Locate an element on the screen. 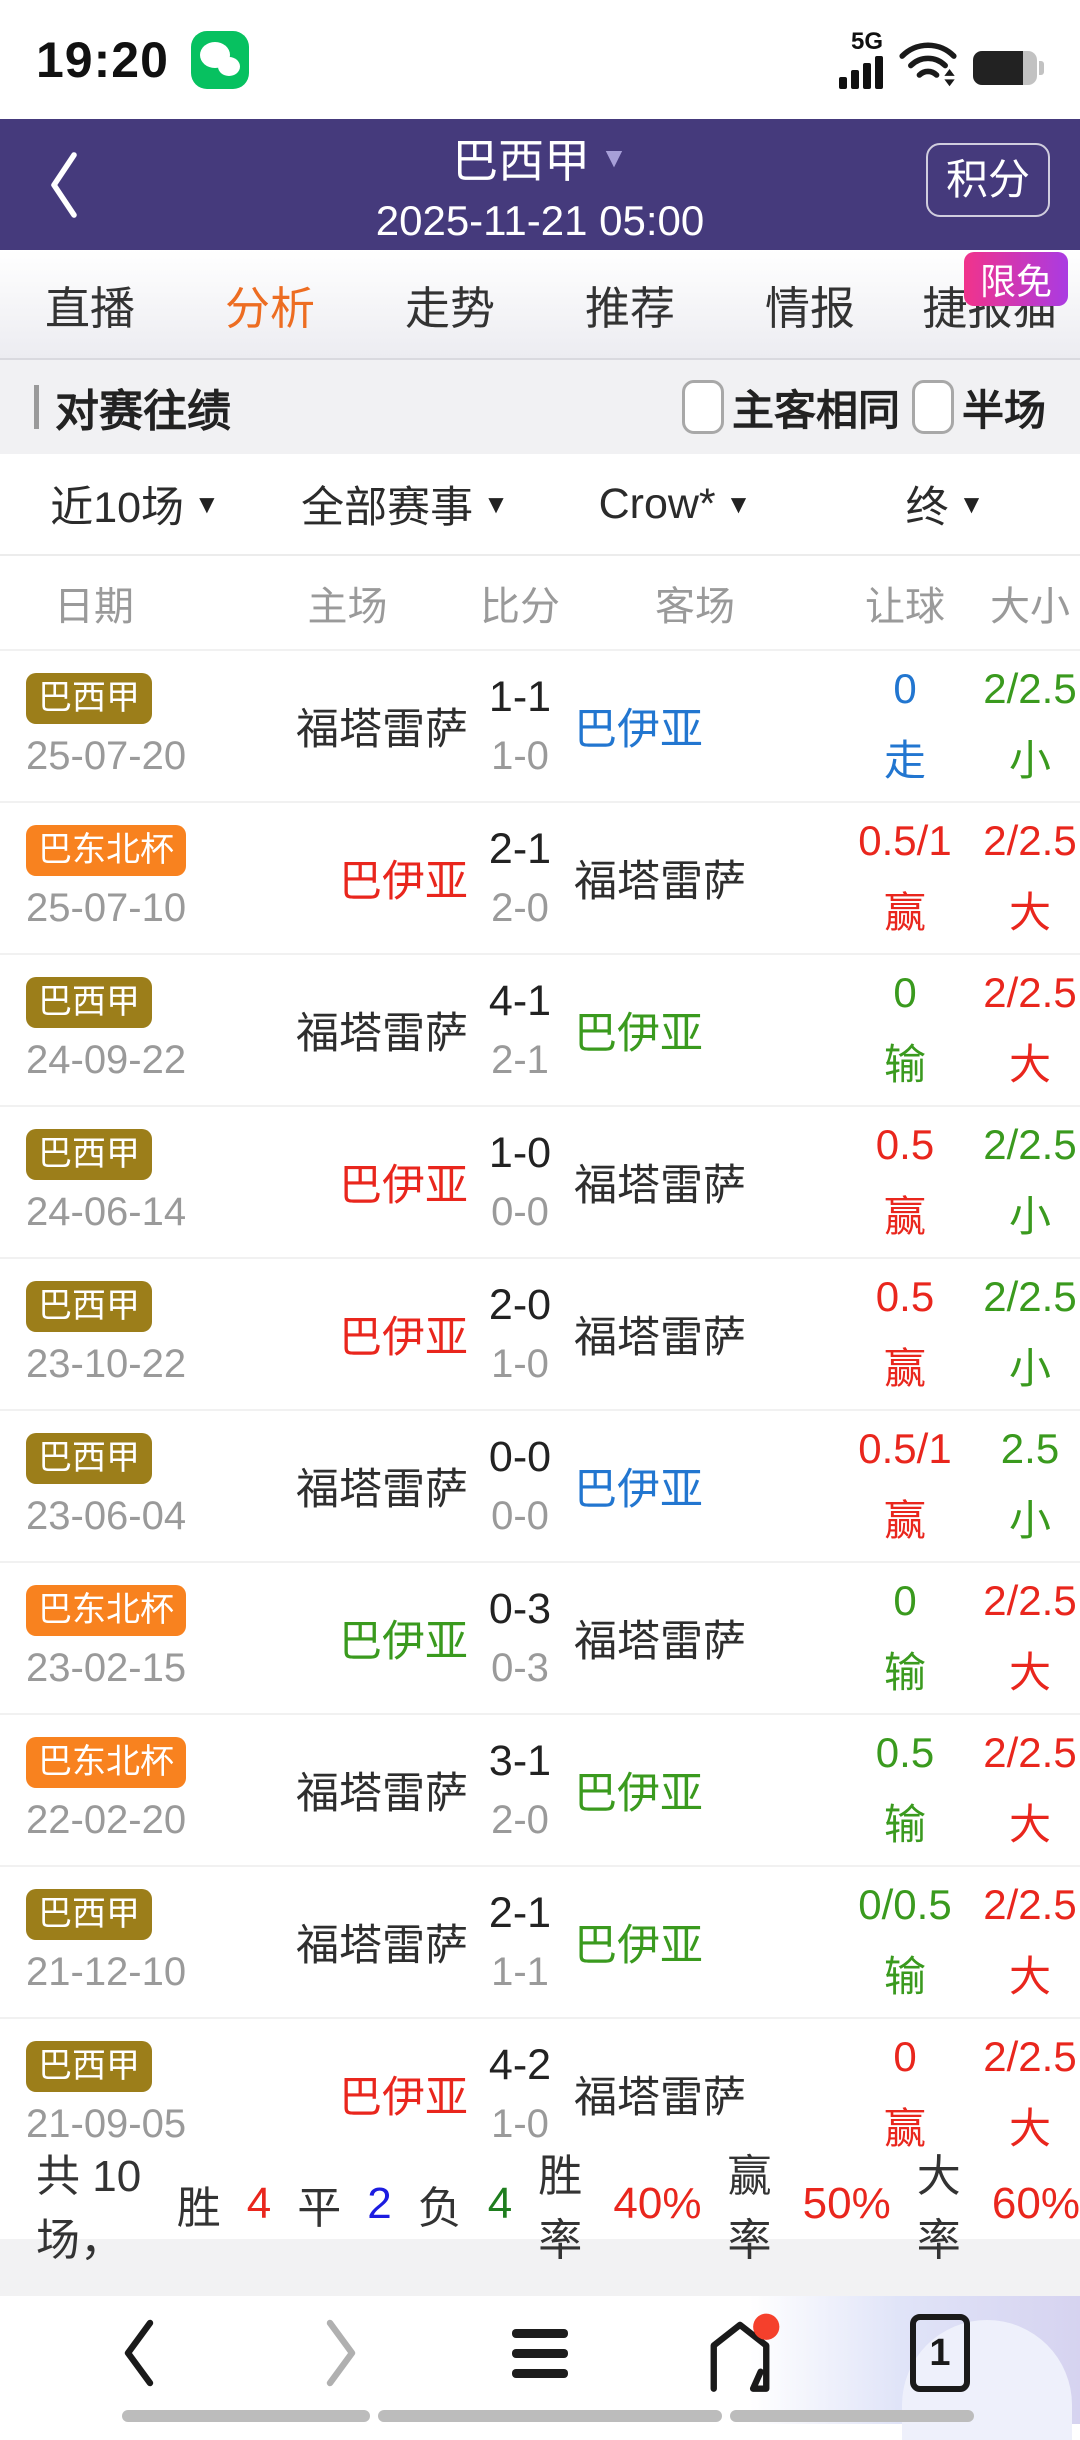 The width and height of the screenshot is (1080, 2440). filter-competition: 全部赛事 ▼ is located at coordinates (405, 508).